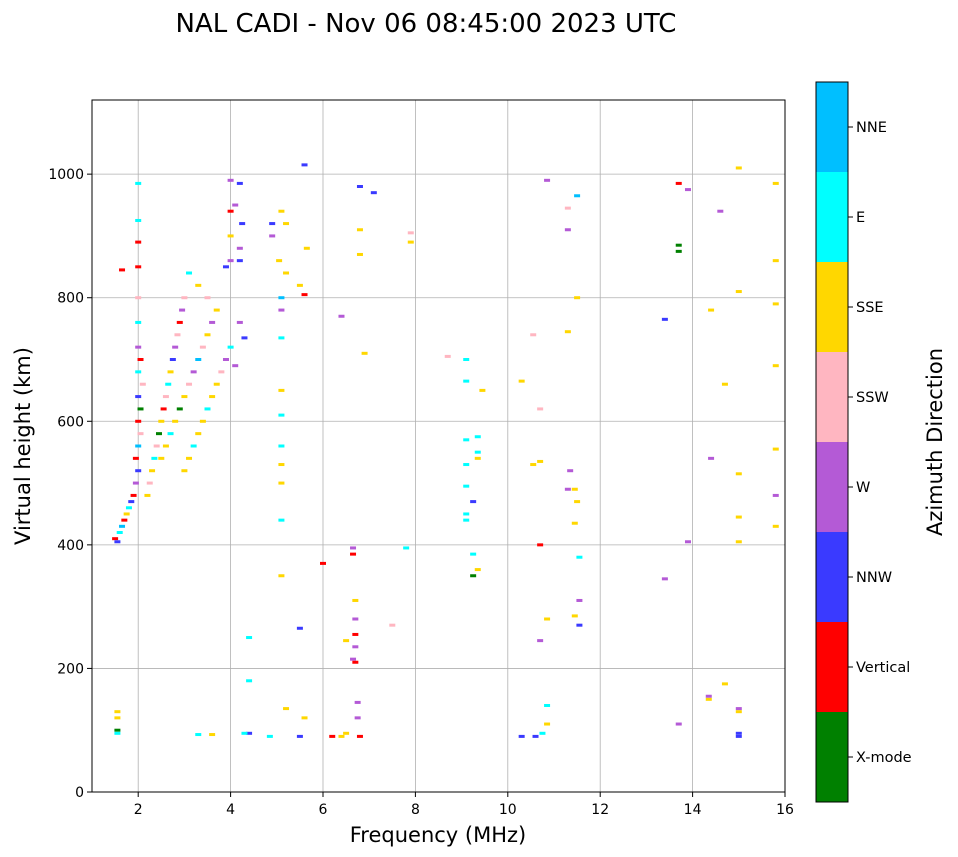 The width and height of the screenshot is (958, 857). Describe the element at coordinates (693, 810) in the screenshot. I see `x-tick-label: 14` at that location.